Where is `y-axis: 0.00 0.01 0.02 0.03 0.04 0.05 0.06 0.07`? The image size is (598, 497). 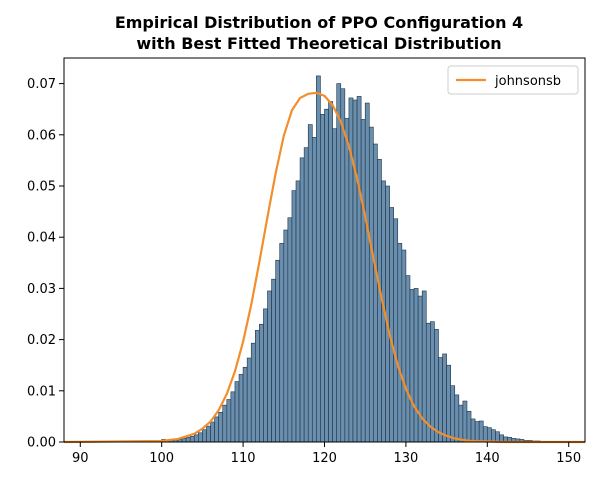
y-axis: 0.00 0.01 0.02 0.03 0.04 0.05 0.06 0.07 is located at coordinates (45, 264).